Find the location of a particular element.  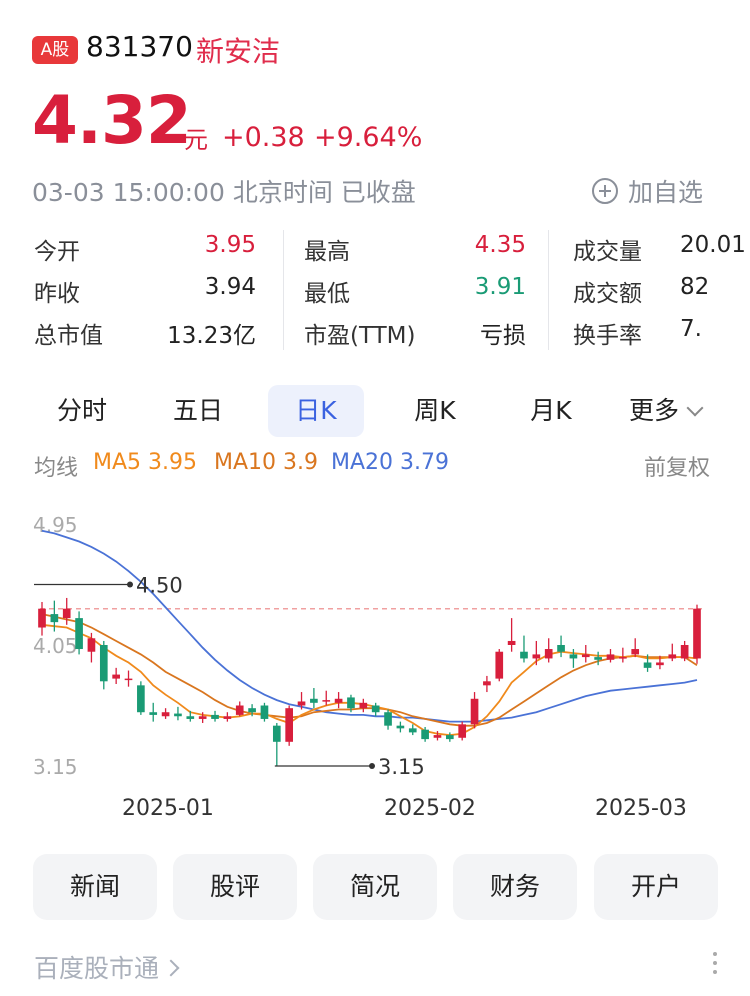

ma10-value: MA10 3.9 is located at coordinates (266, 462).